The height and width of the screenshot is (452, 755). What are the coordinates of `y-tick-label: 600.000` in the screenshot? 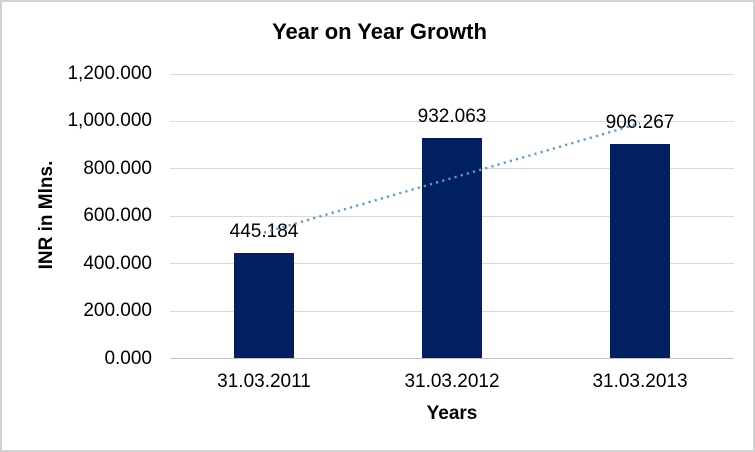 It's located at (117, 216).